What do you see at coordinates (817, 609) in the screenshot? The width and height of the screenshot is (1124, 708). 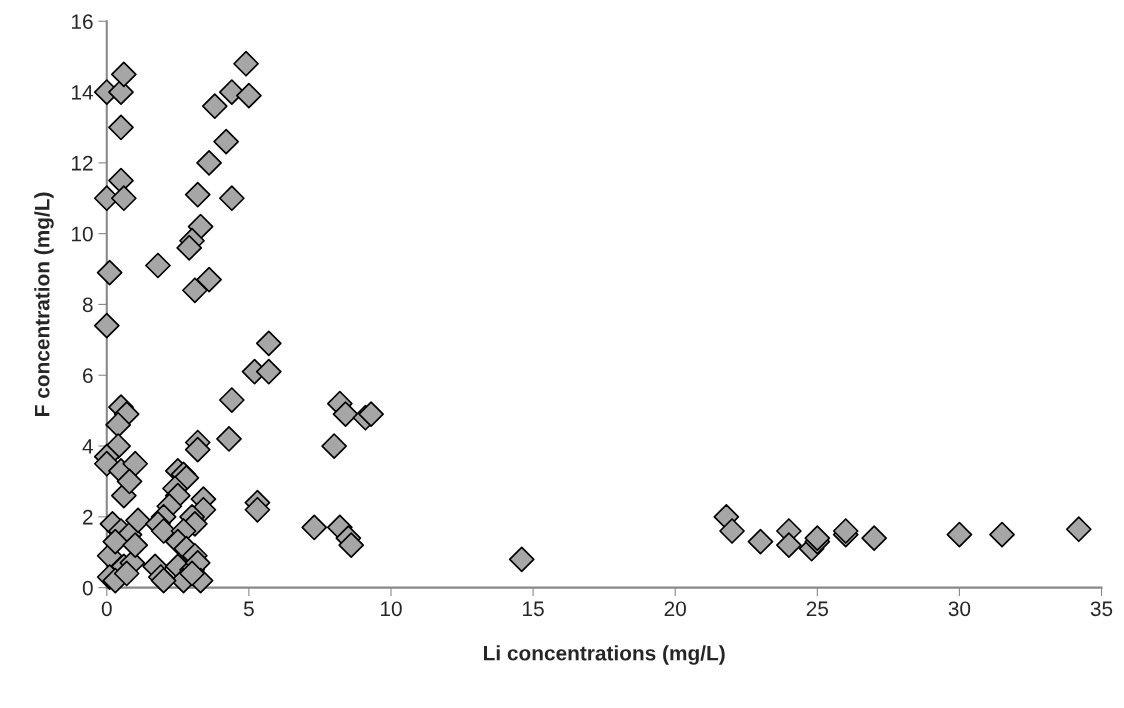 I see `x-tick-label: 25` at bounding box center [817, 609].